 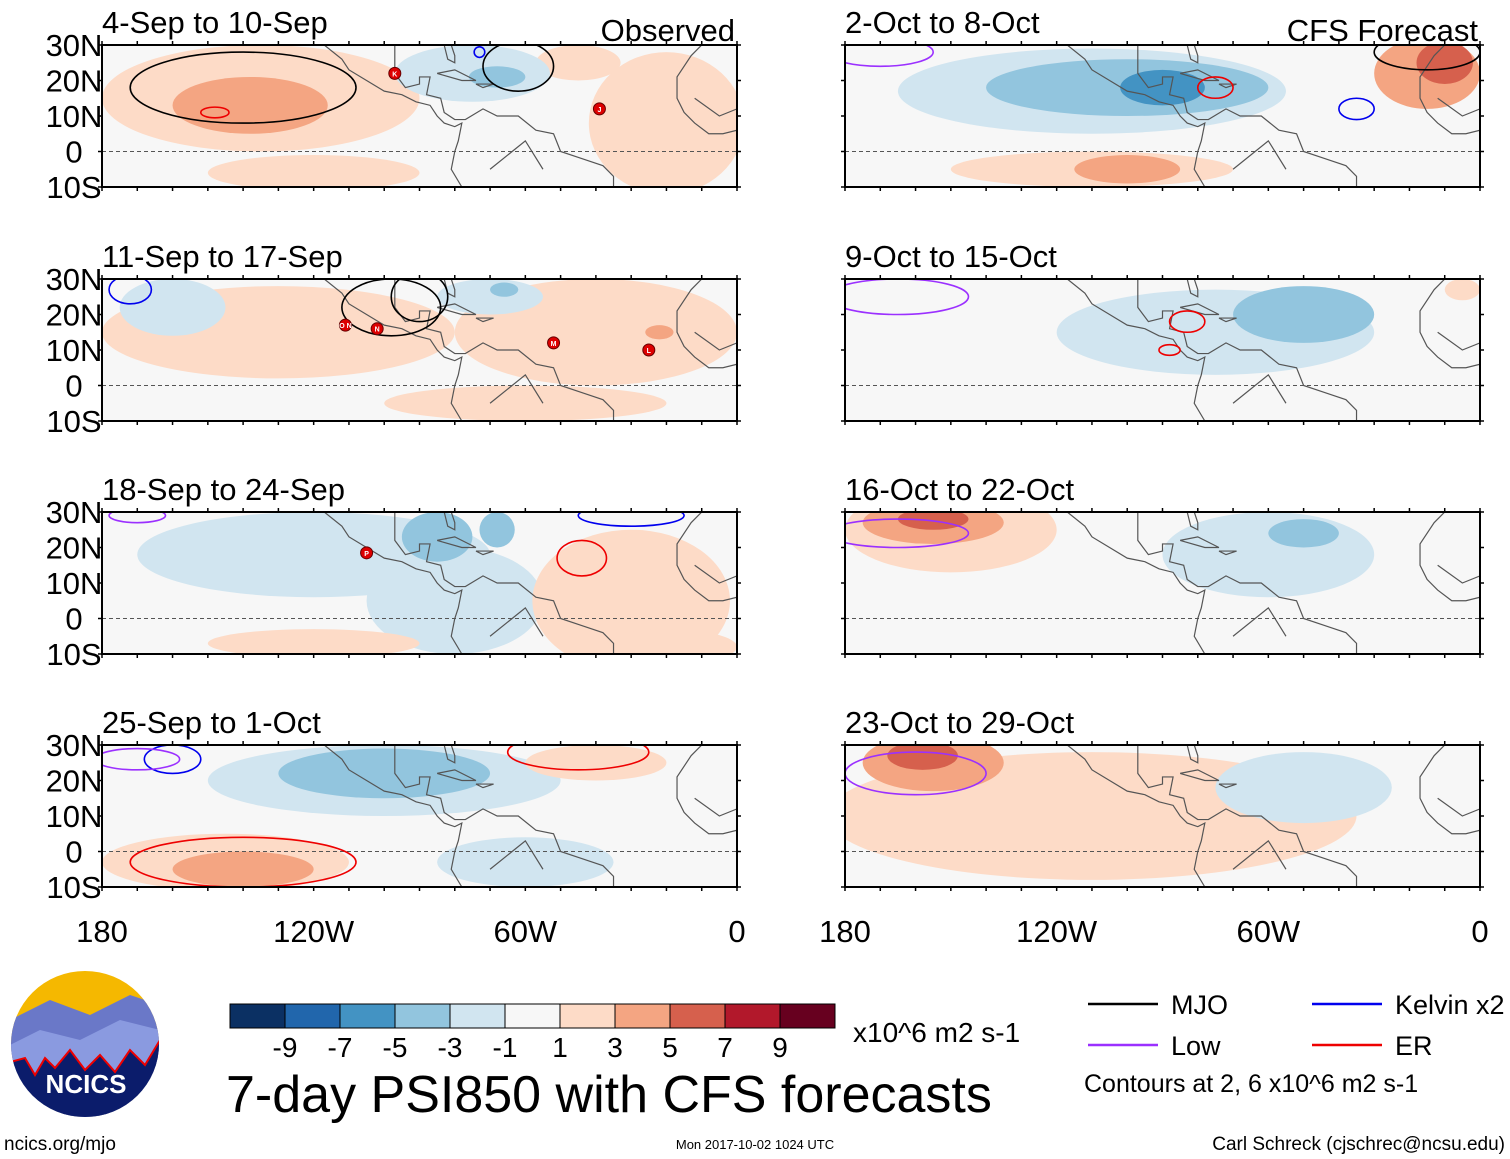 I want to click on colorbar-label: 5, so click(x=670, y=1047).